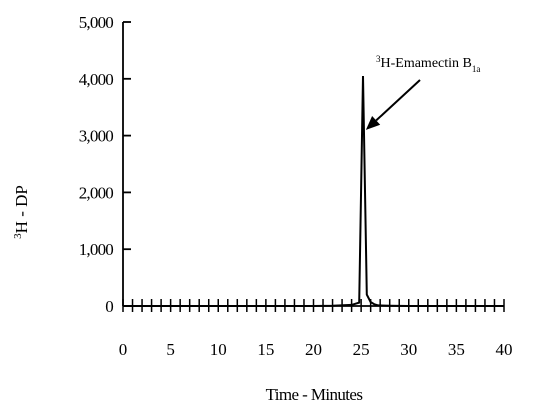  I want to click on y-axis-title-sup: 3, so click(18, 236).